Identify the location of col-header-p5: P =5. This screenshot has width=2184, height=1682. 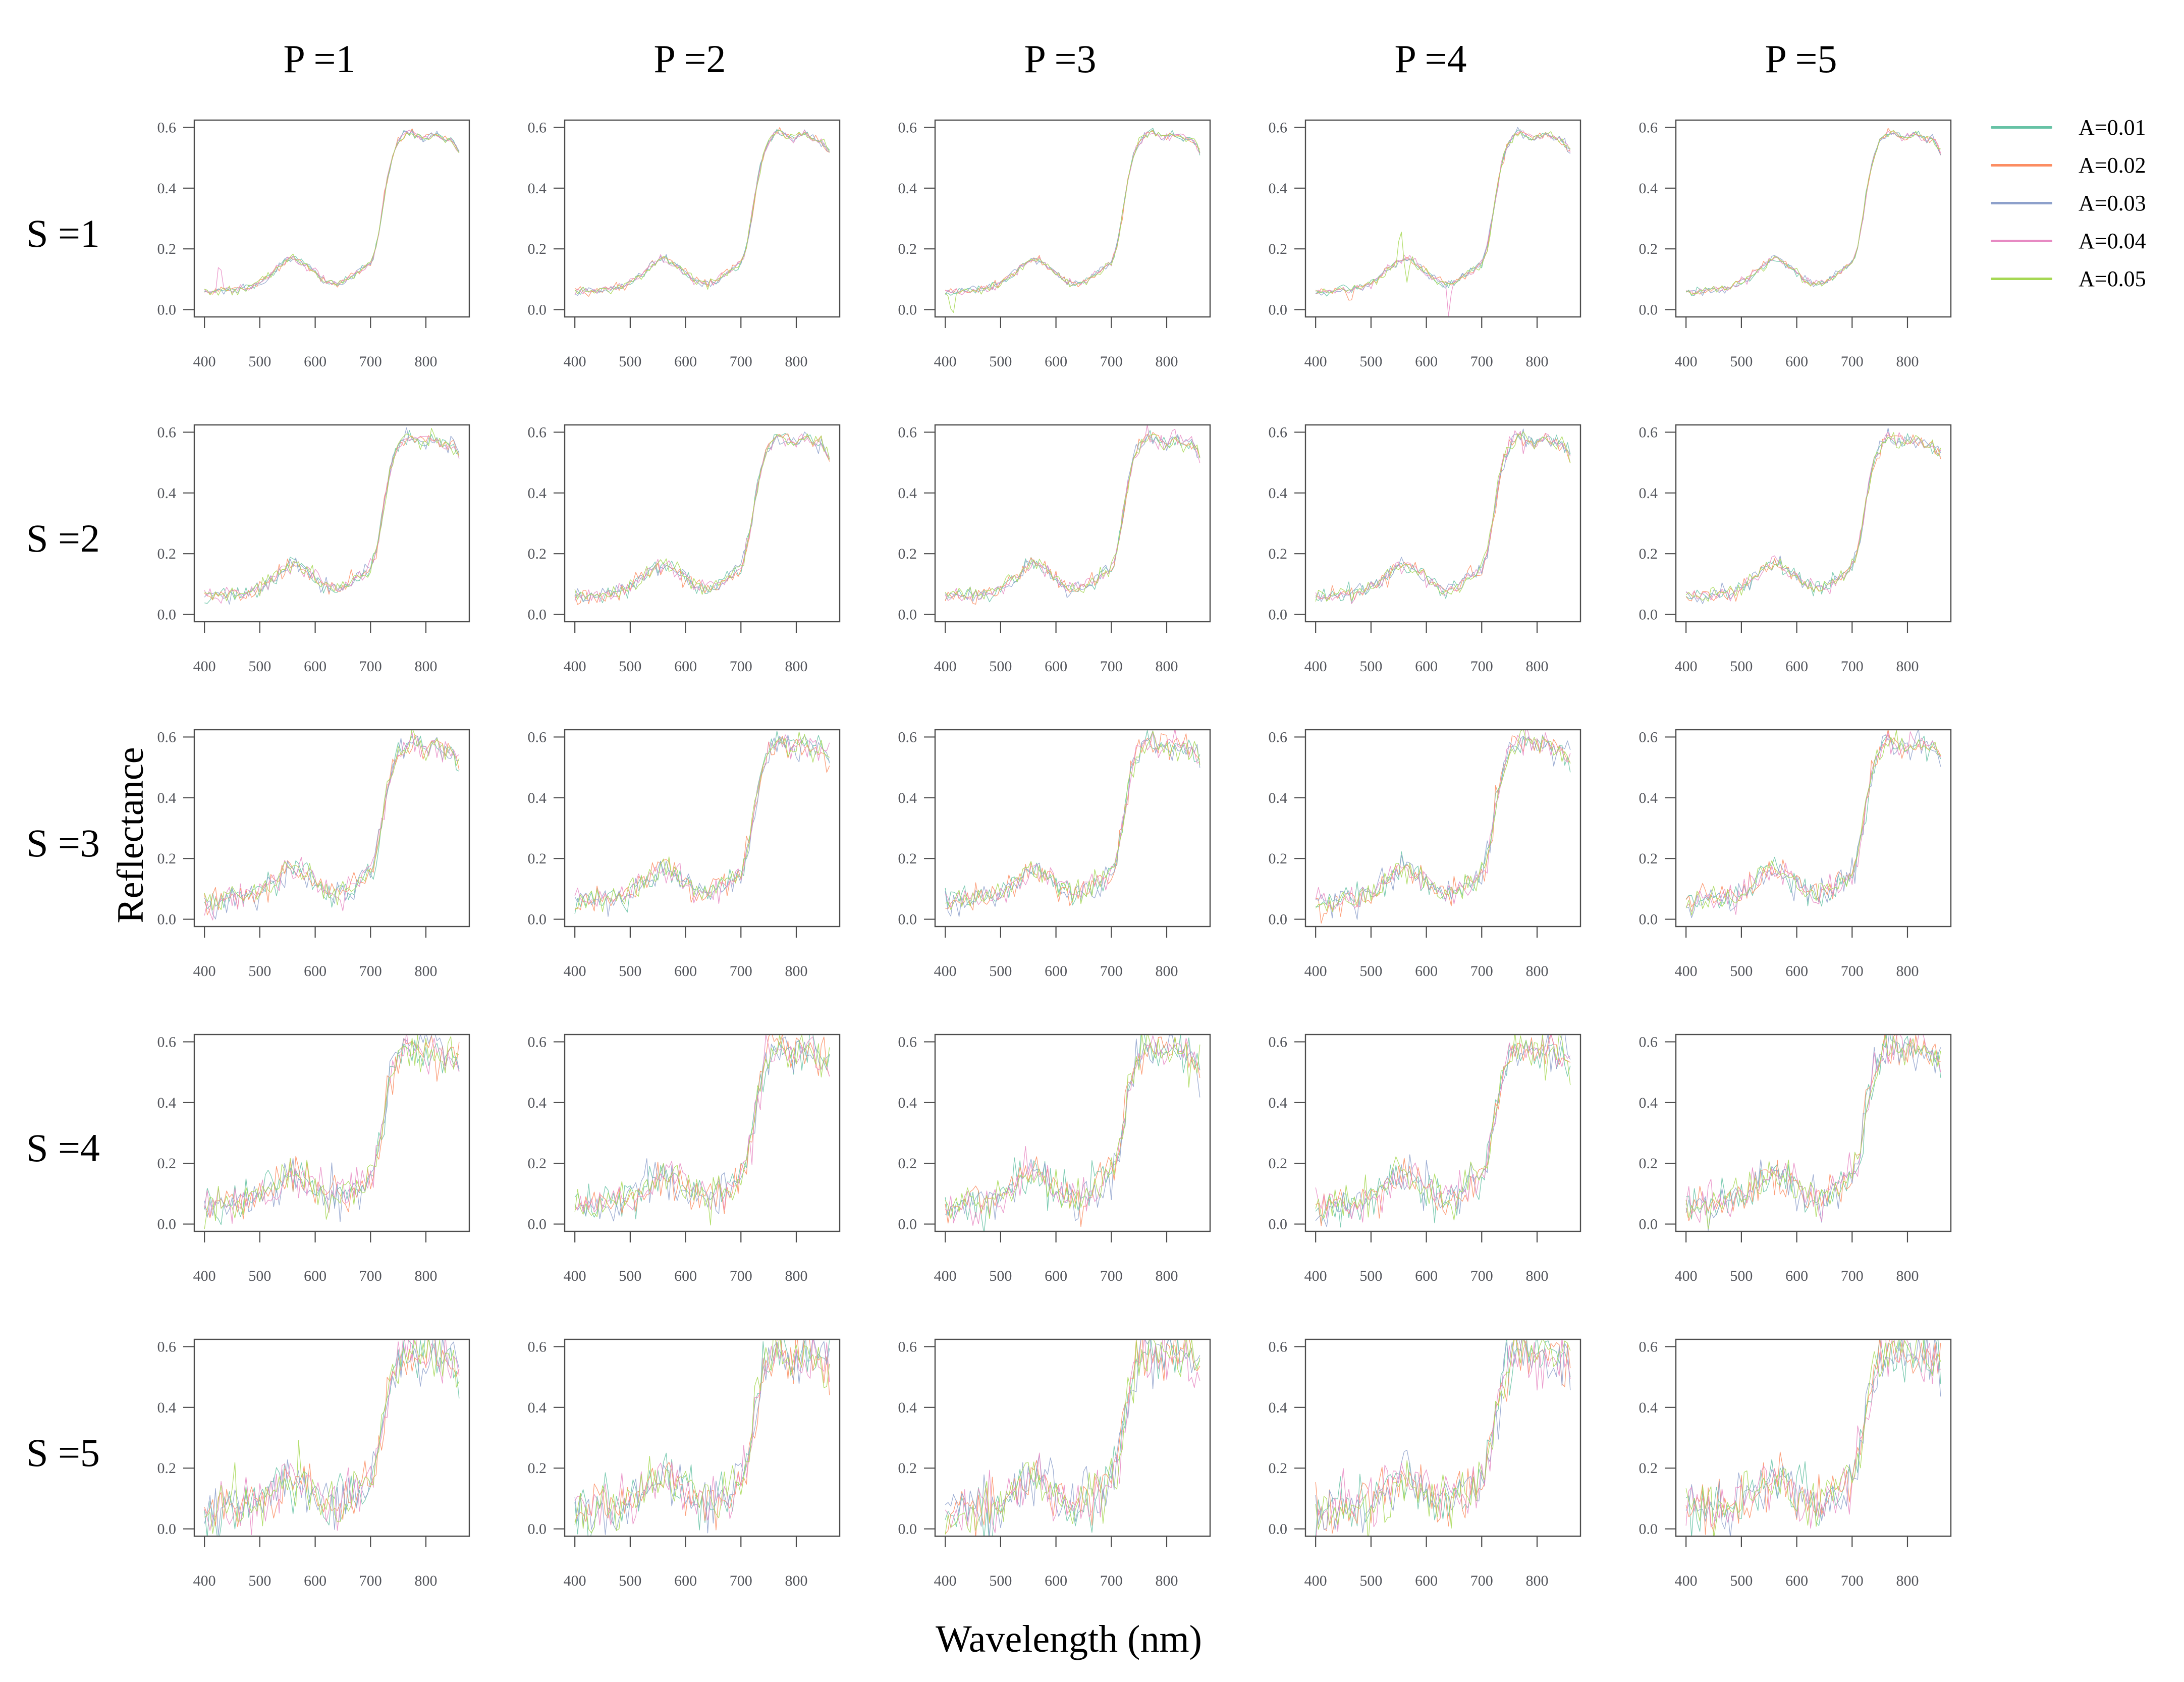
(1801, 59).